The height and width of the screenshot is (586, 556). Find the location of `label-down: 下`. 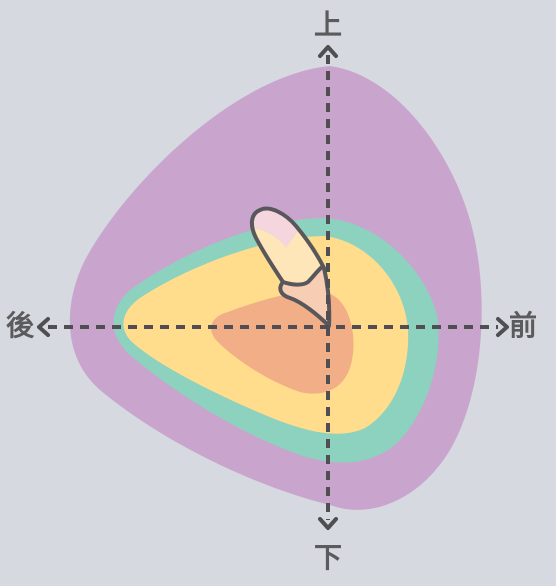

label-down: 下 is located at coordinates (328, 557).